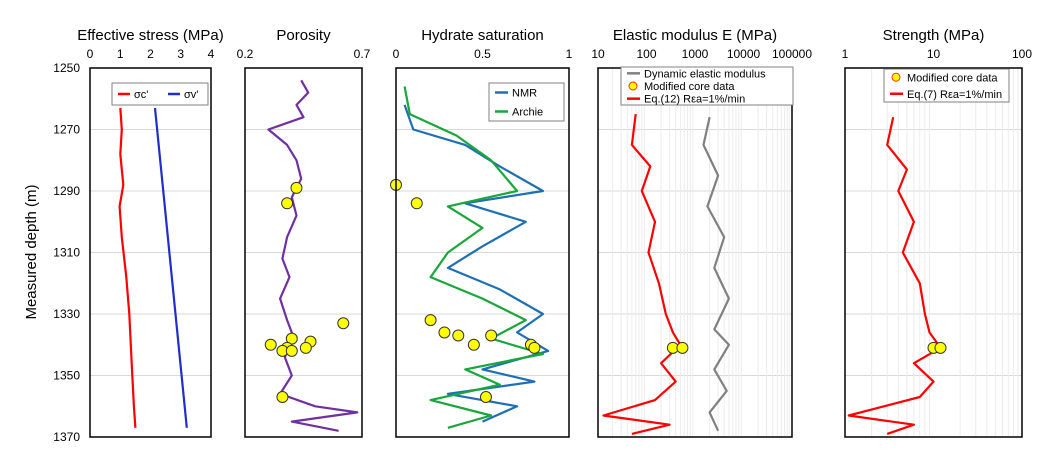  I want to click on chart-title: Elastic modulus E (MPa), so click(695, 35).